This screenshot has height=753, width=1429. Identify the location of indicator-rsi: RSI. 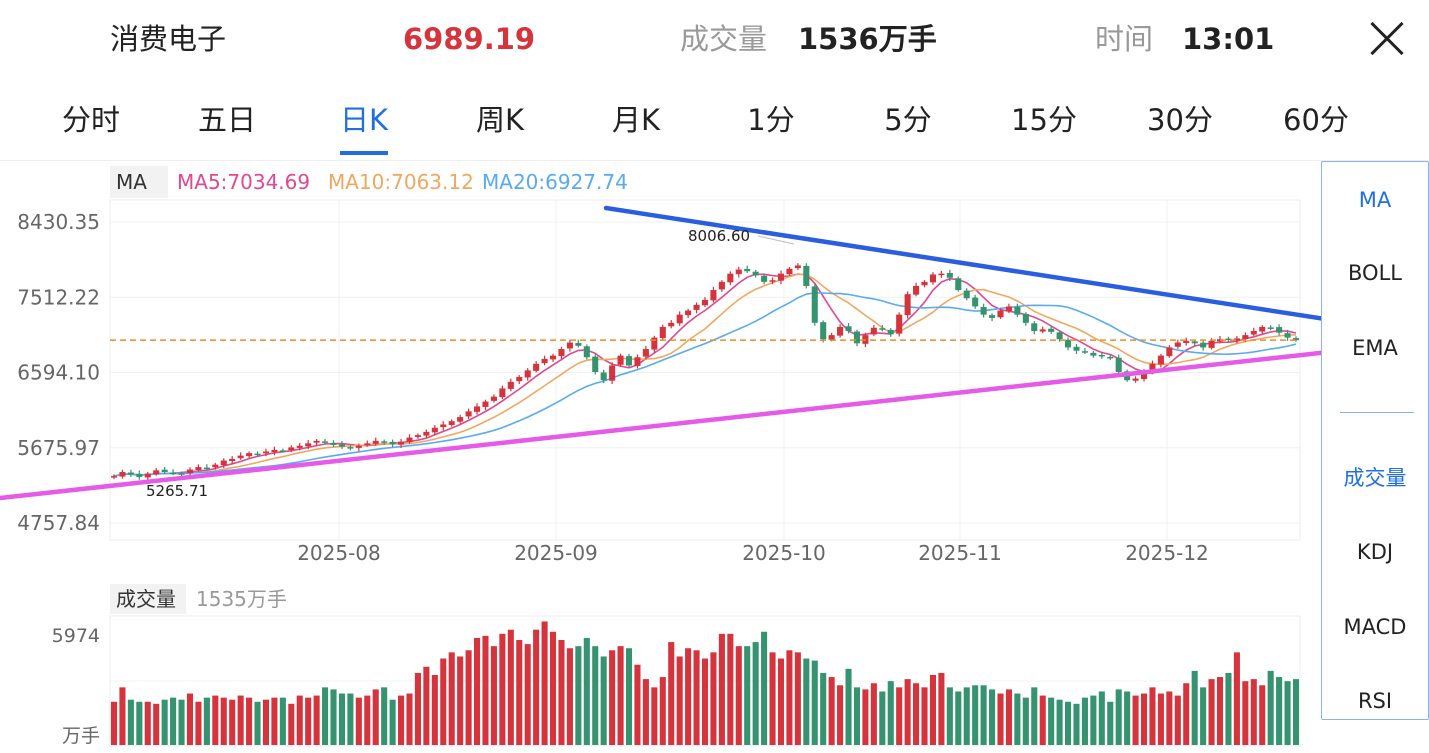
(1375, 701).